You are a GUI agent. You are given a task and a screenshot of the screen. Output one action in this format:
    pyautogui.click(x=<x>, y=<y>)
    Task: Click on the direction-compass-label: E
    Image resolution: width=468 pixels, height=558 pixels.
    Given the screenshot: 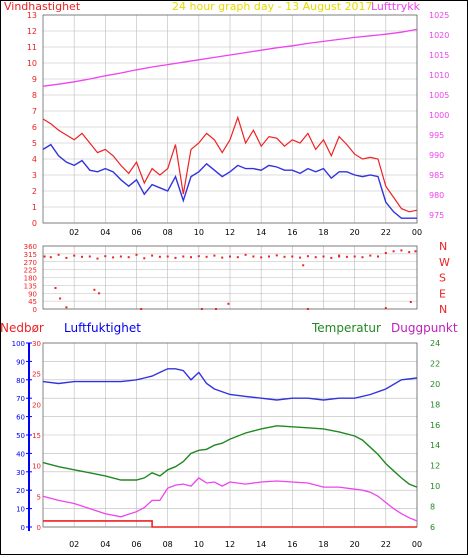 What is the action you would take?
    pyautogui.click(x=442, y=293)
    